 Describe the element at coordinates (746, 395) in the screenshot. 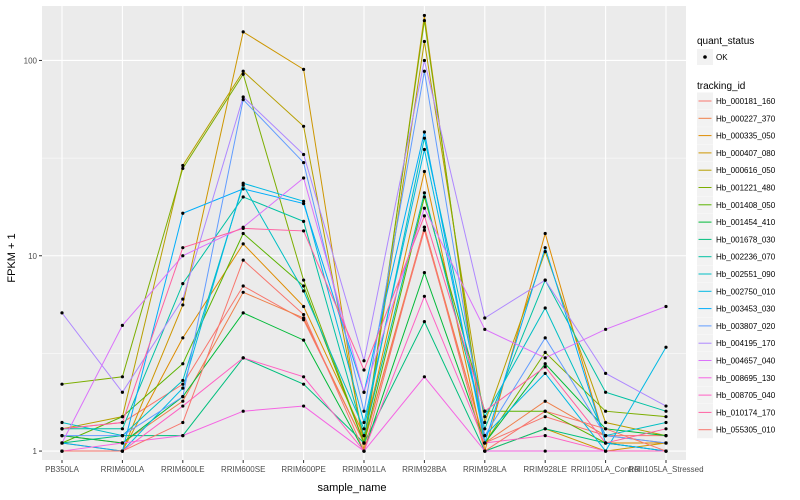

I see `legend-color-label: Hb_008705_040` at that location.